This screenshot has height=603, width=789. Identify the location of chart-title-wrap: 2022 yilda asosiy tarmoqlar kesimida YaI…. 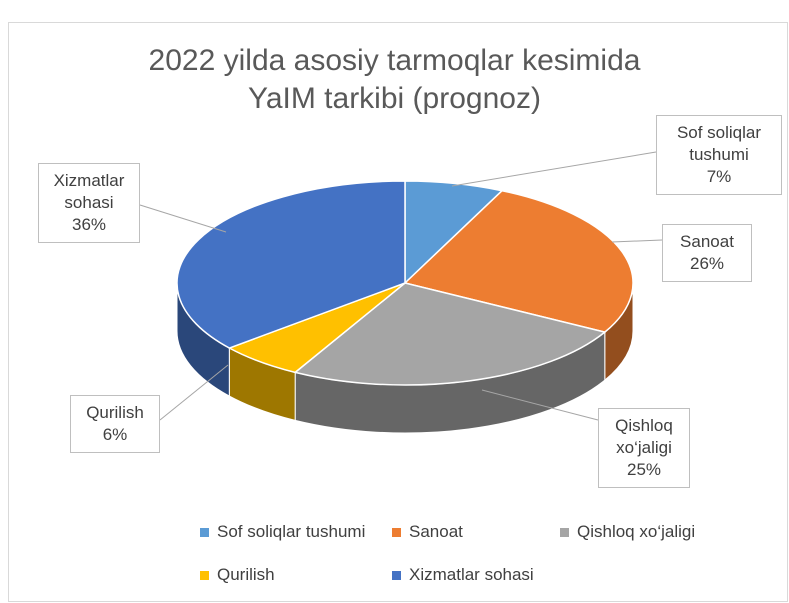
(394, 80).